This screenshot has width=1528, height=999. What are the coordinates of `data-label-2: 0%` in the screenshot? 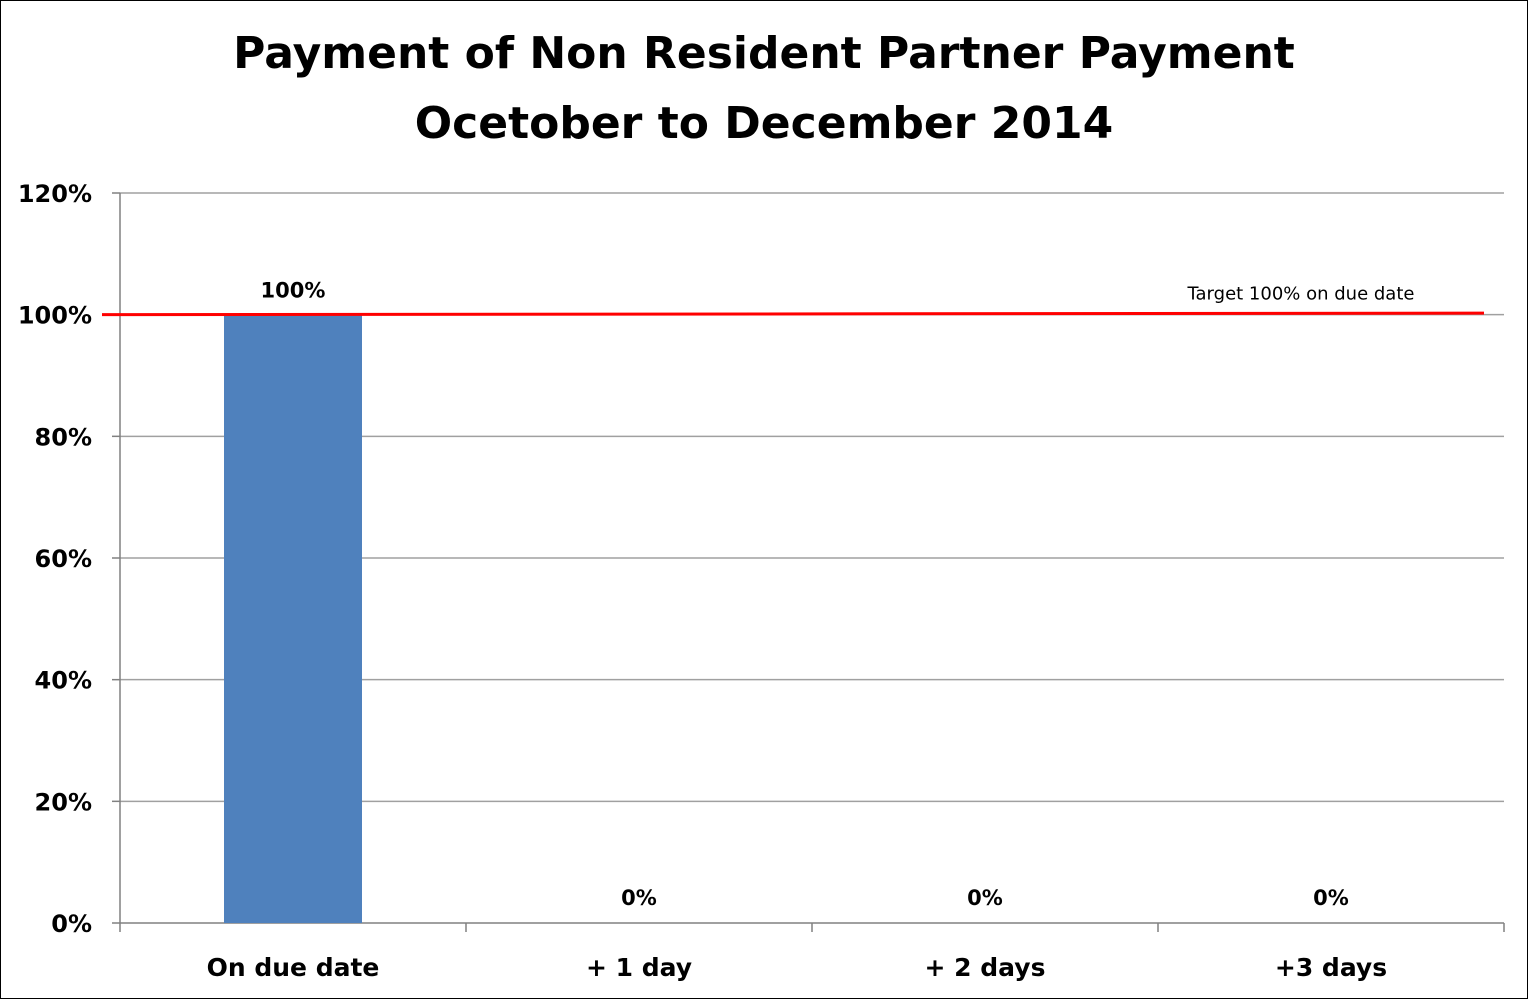 It's located at (985, 898).